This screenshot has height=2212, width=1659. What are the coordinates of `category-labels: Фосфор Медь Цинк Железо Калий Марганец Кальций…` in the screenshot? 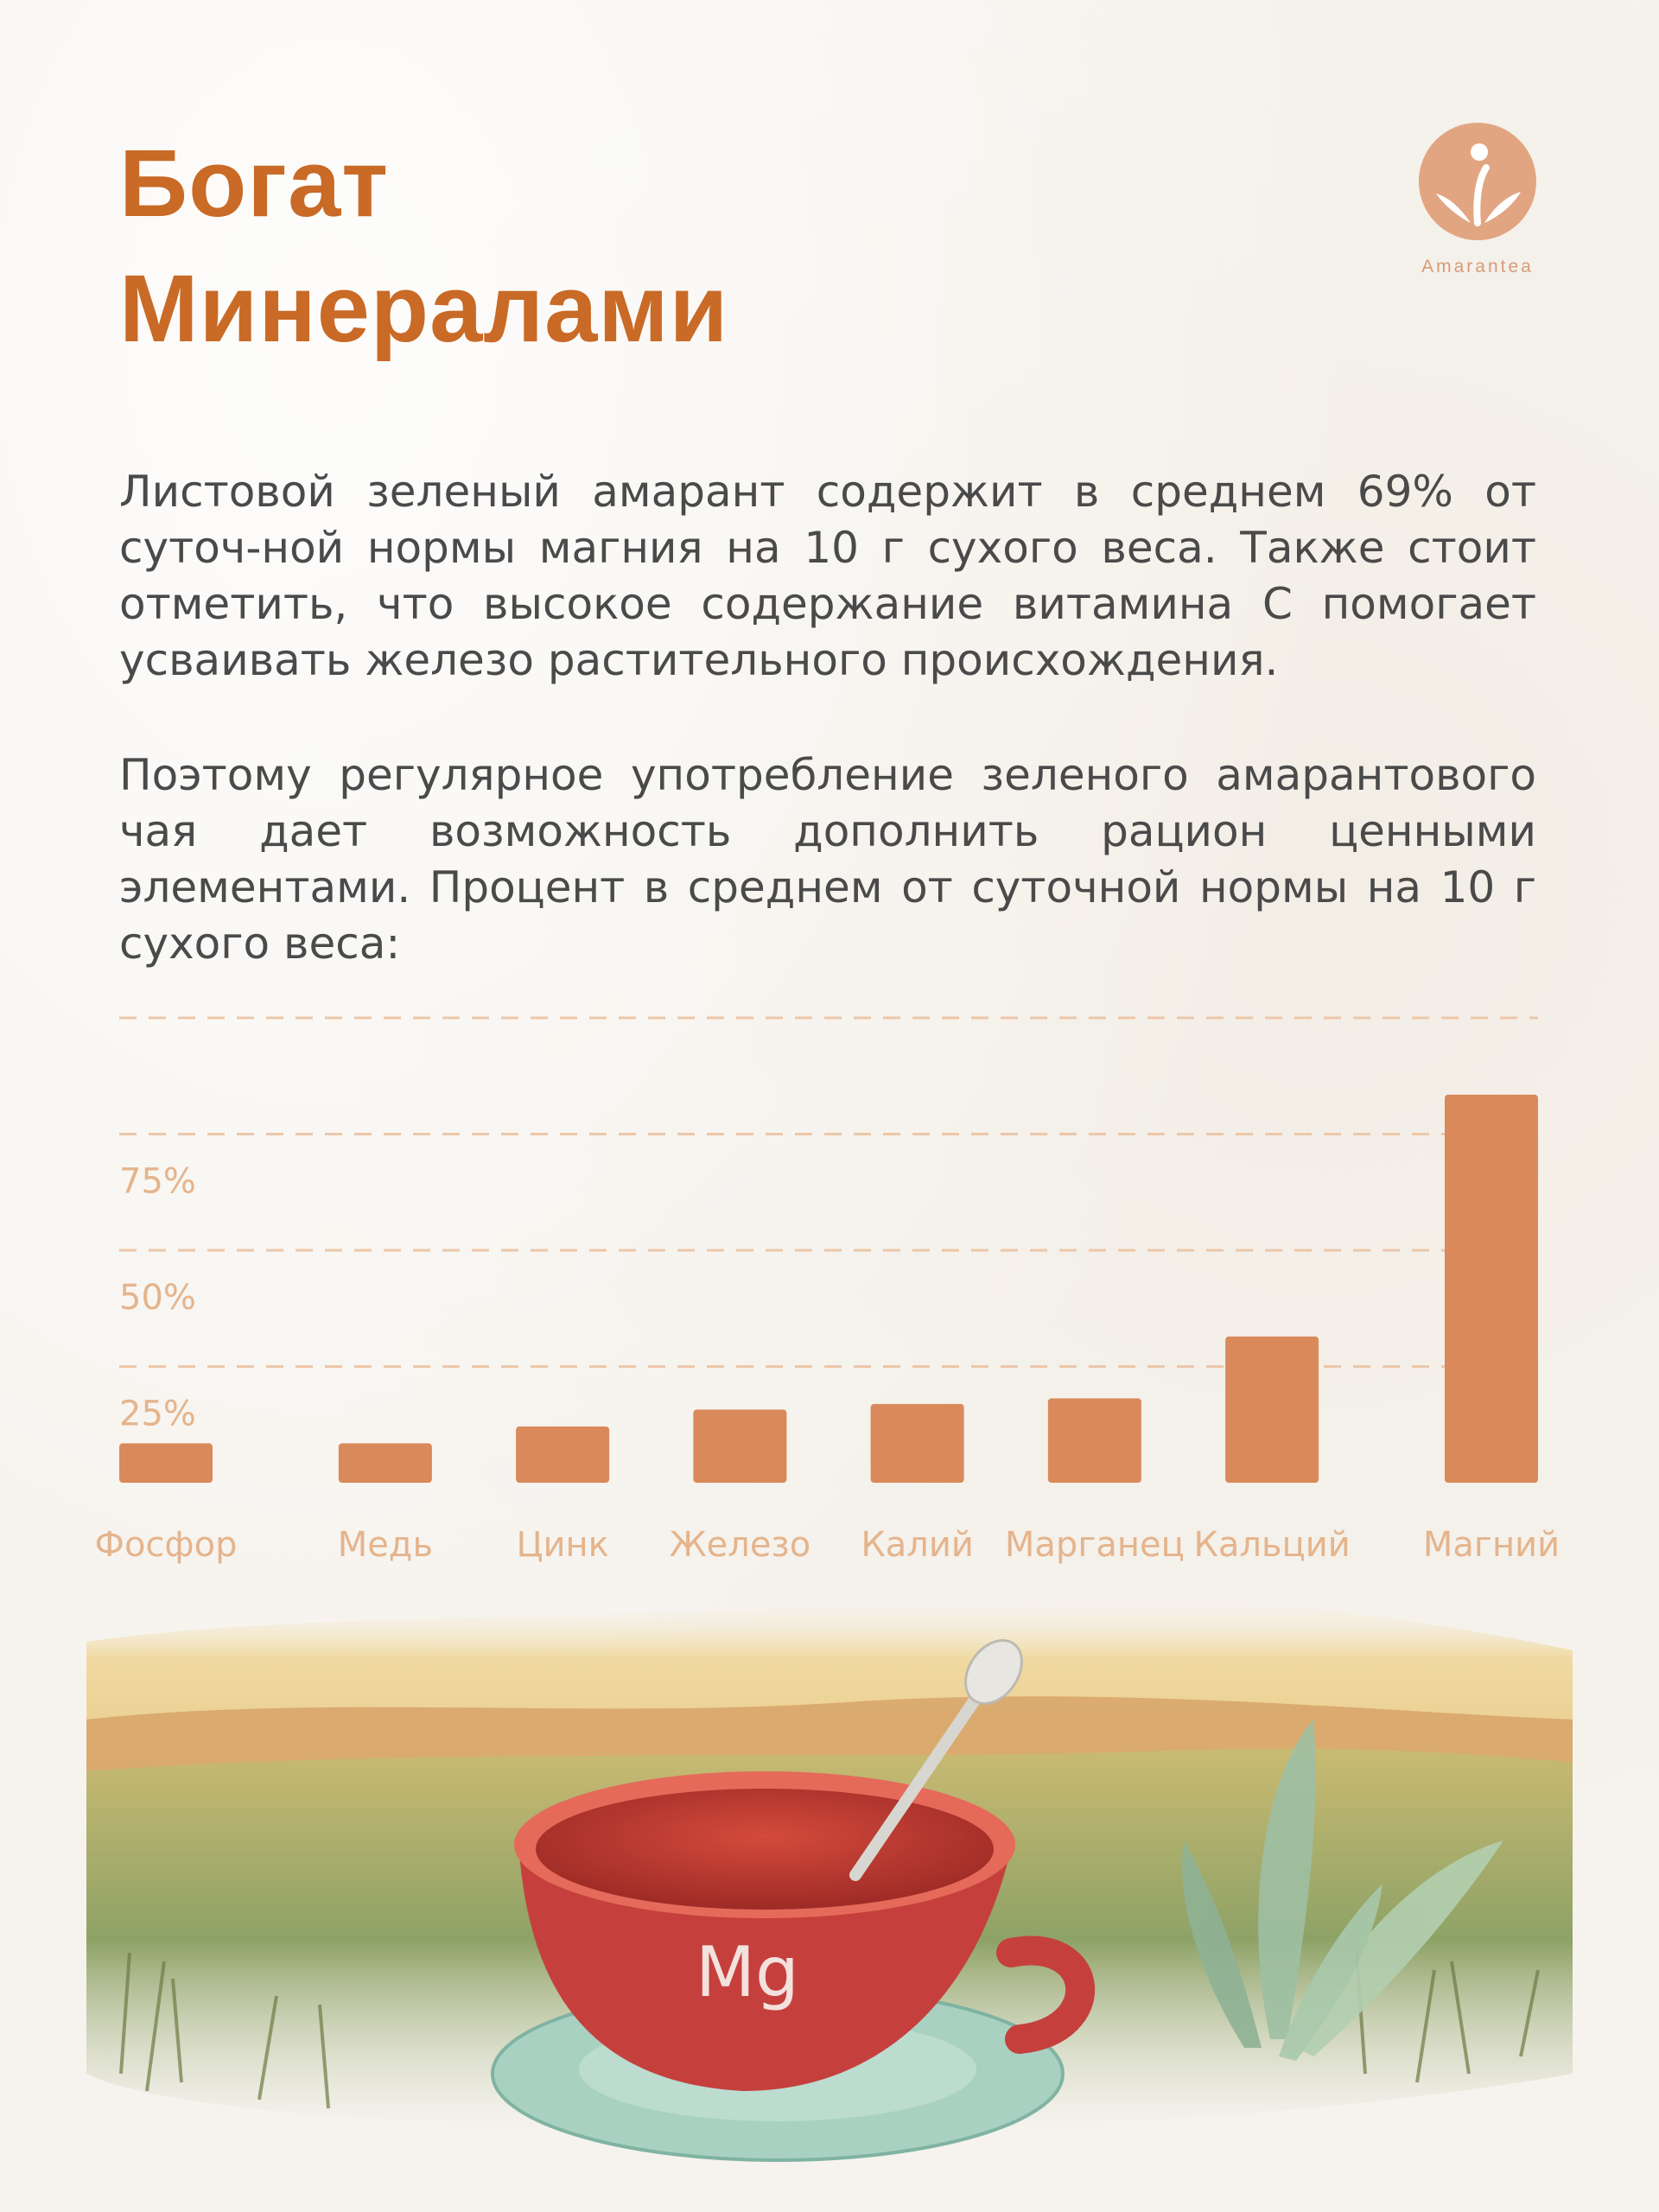 It's located at (827, 1545).